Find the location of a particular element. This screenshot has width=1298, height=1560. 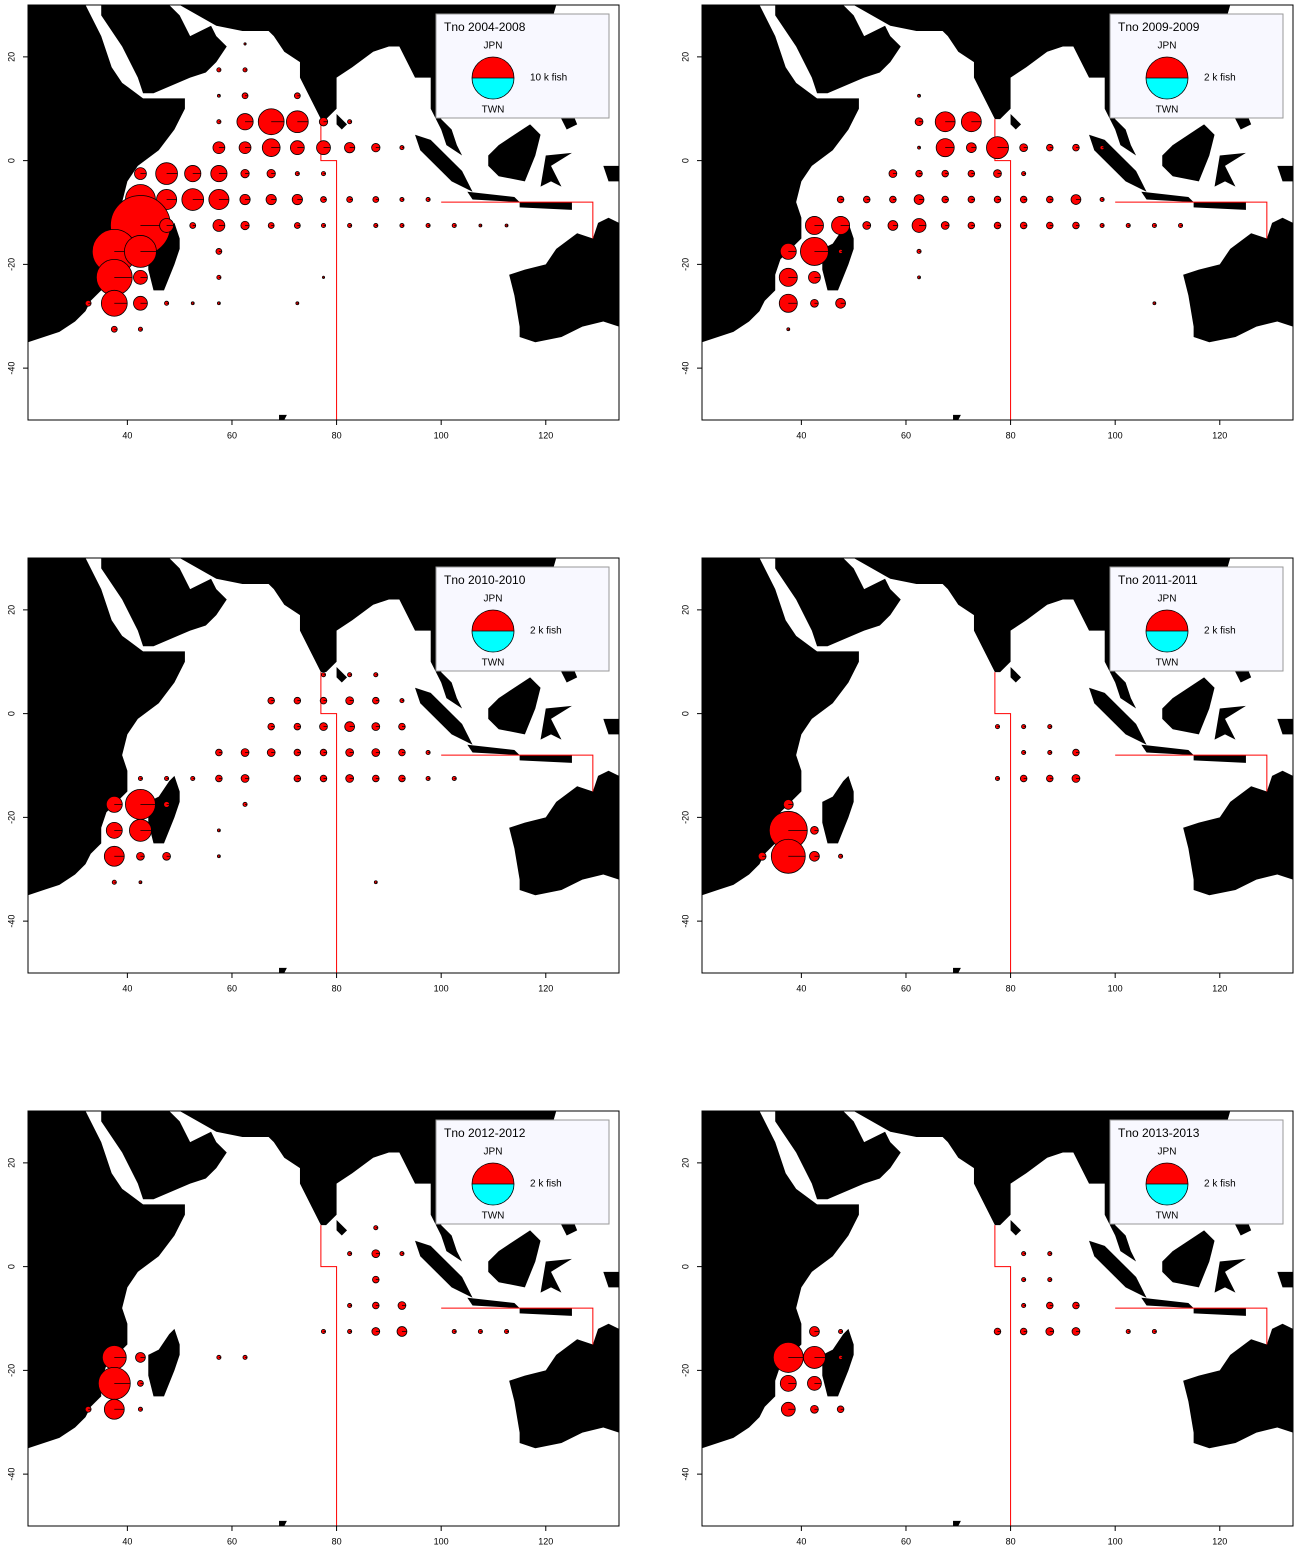

tick-label: 40 is located at coordinates (801, 988).